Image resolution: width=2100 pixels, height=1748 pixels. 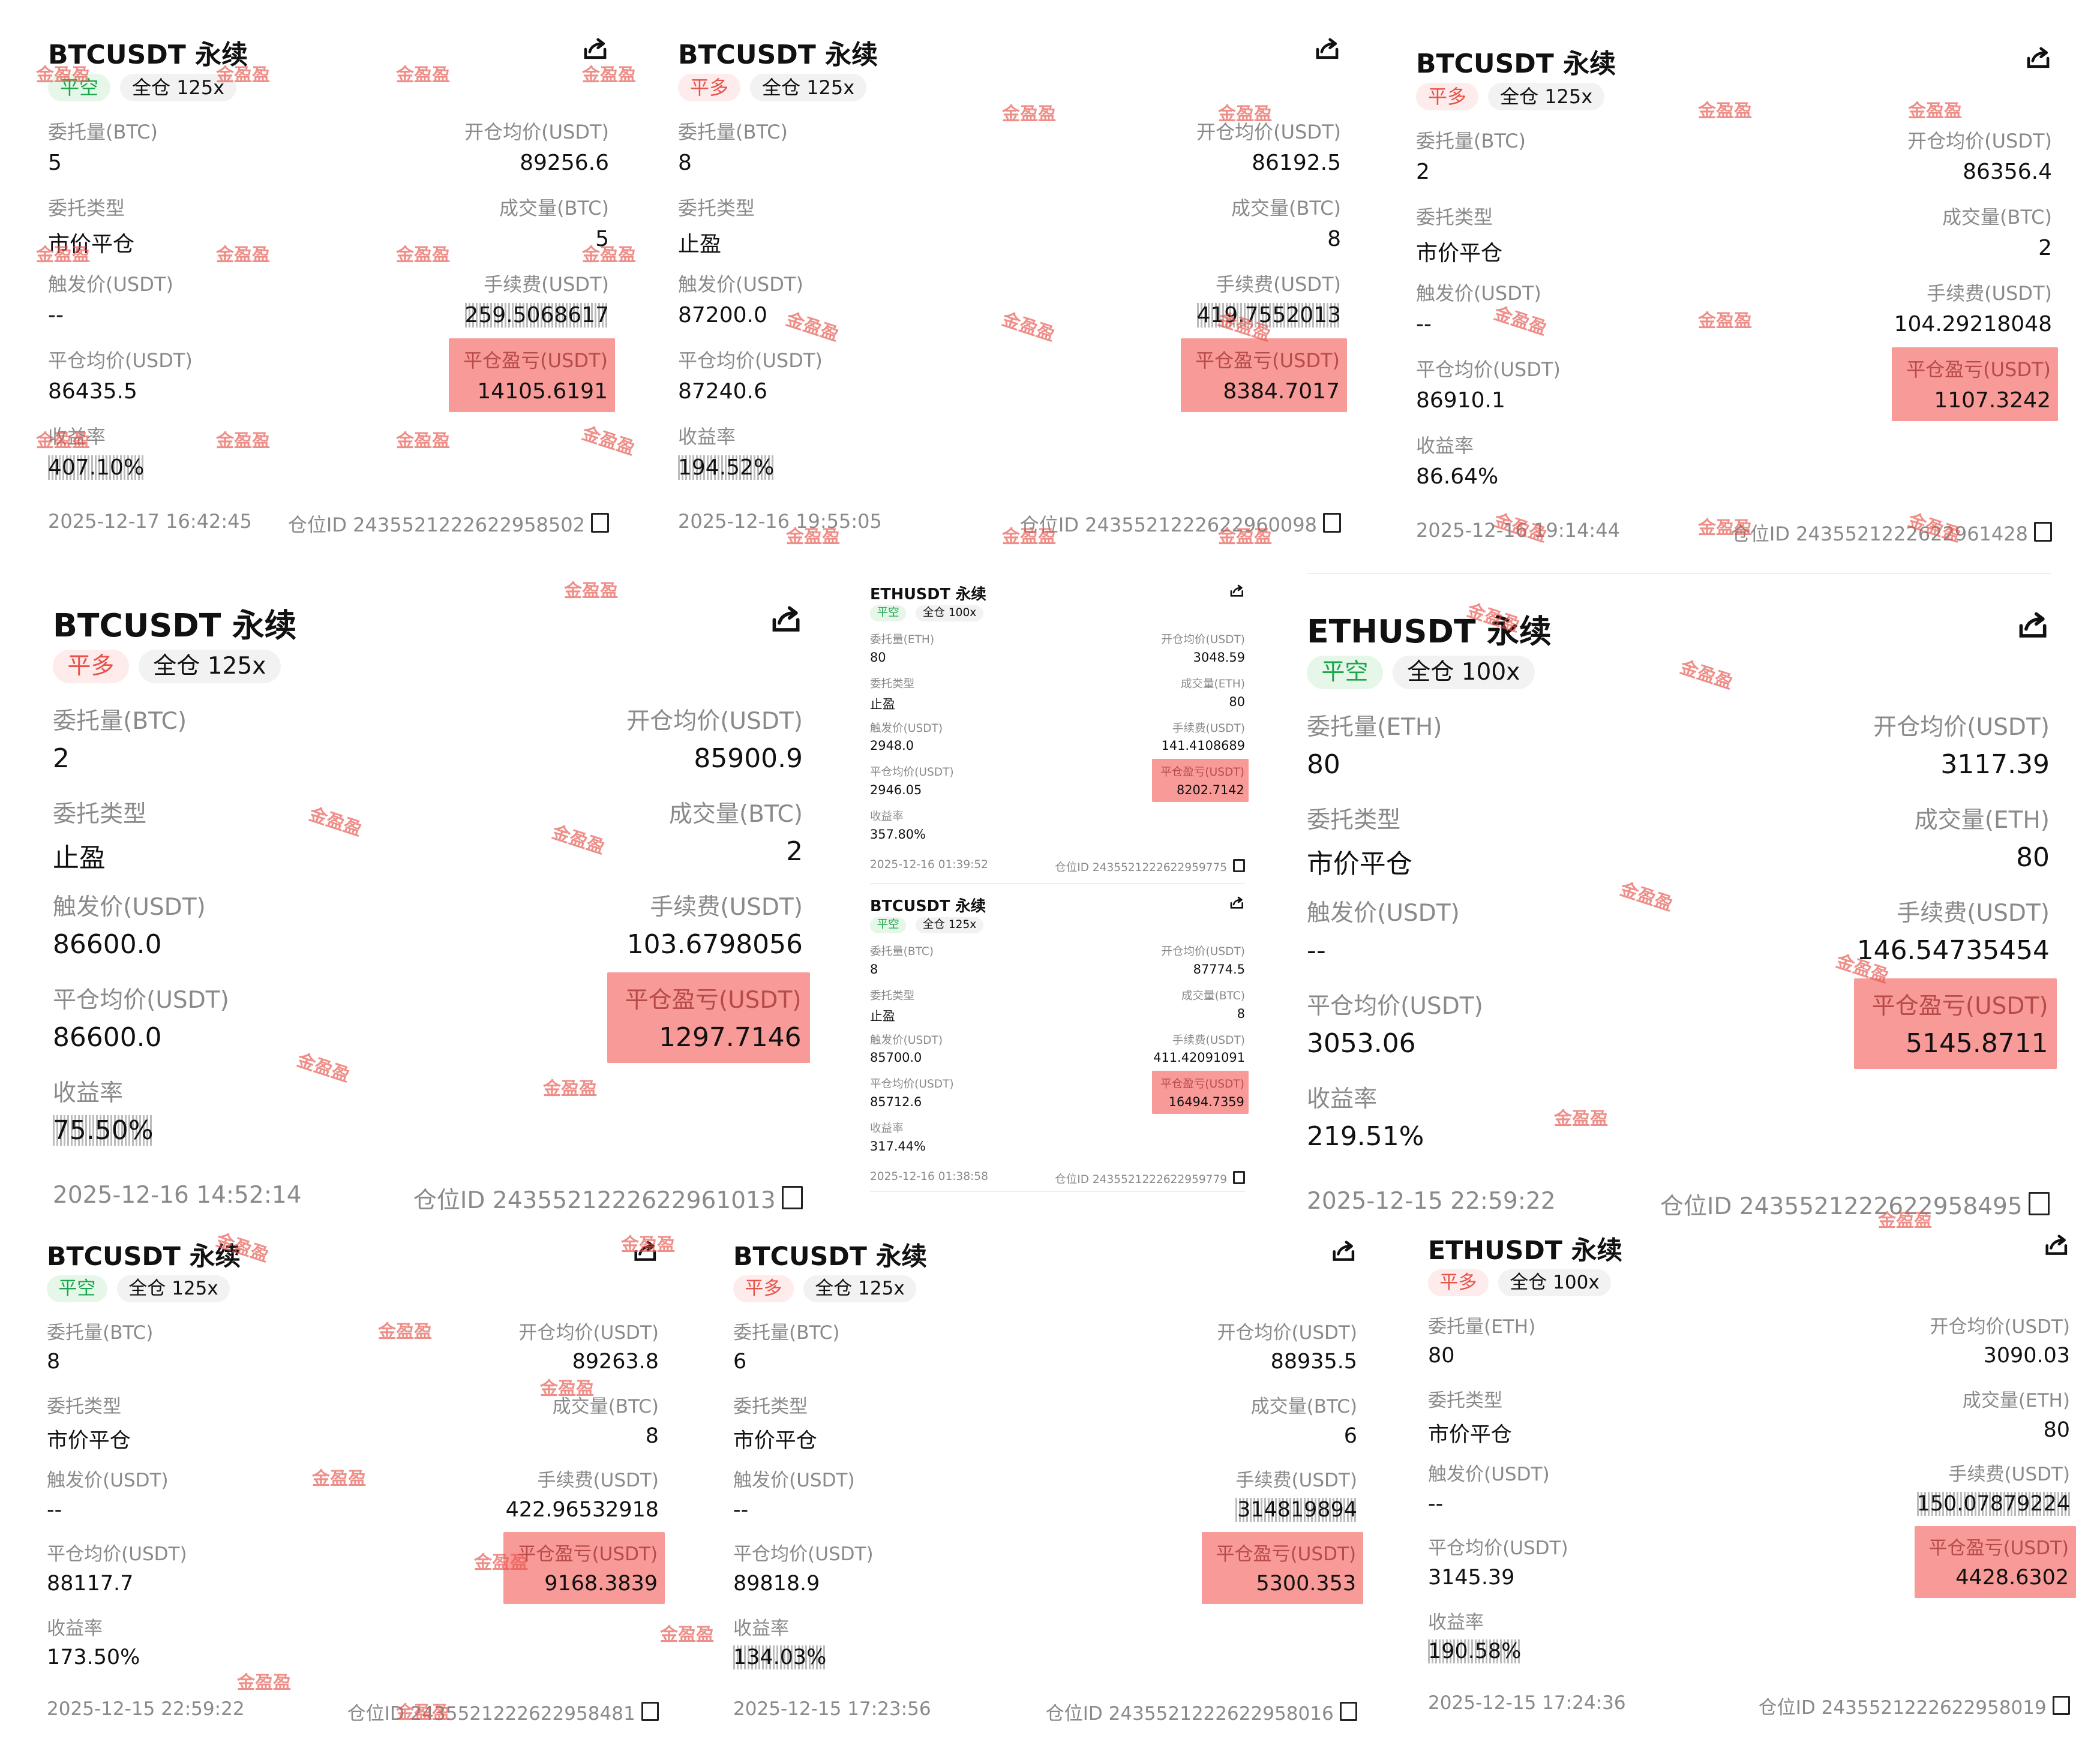 What do you see at coordinates (1057, 883) in the screenshot?
I see `panel-divider` at bounding box center [1057, 883].